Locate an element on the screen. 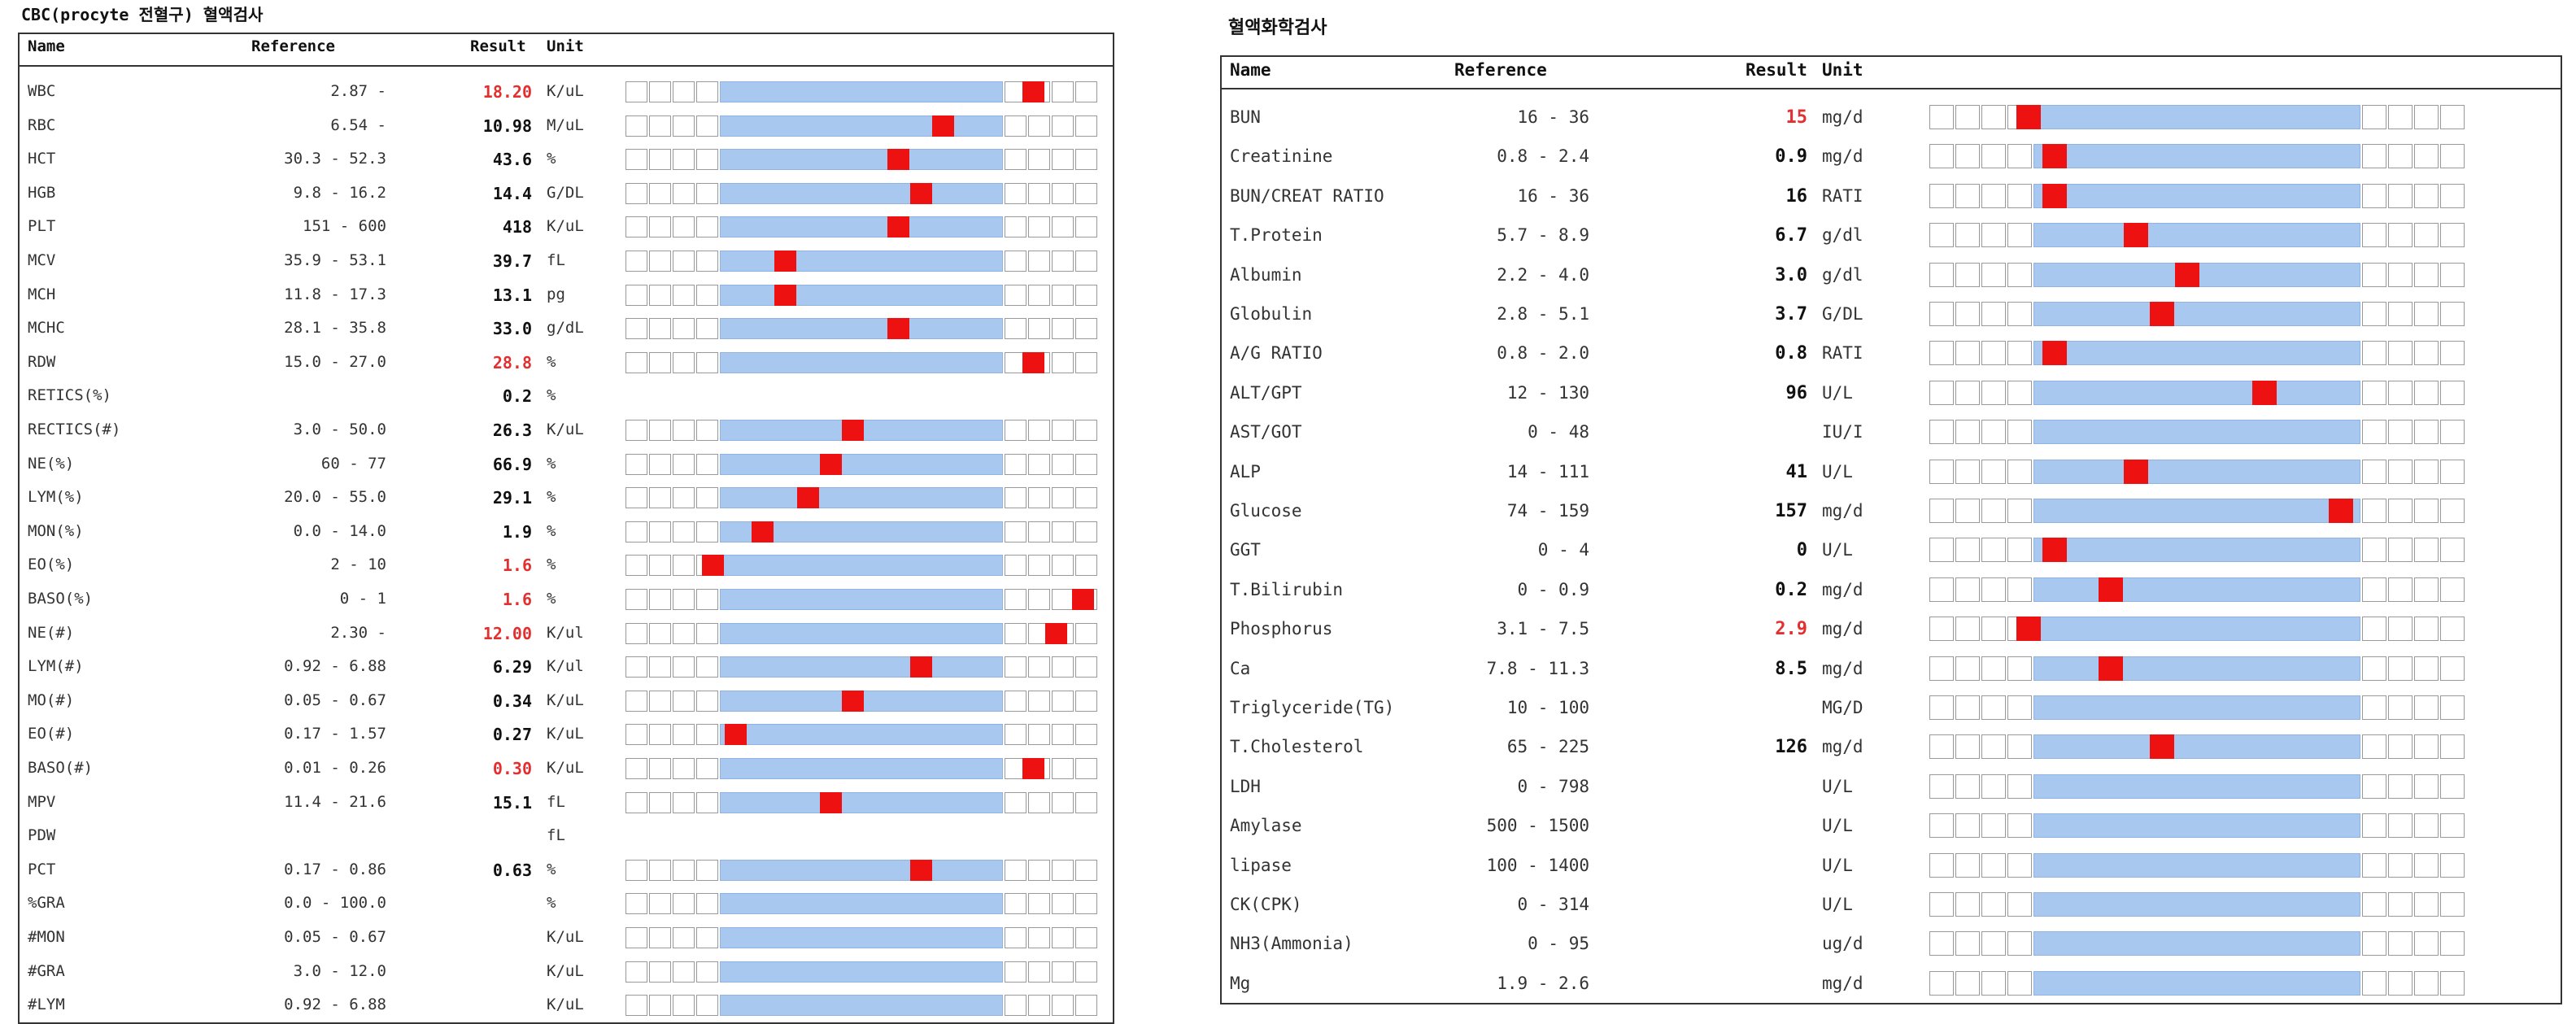 Image resolution: width=2576 pixels, height=1024 pixels. reference-range: 60 - 77 is located at coordinates (353, 463).